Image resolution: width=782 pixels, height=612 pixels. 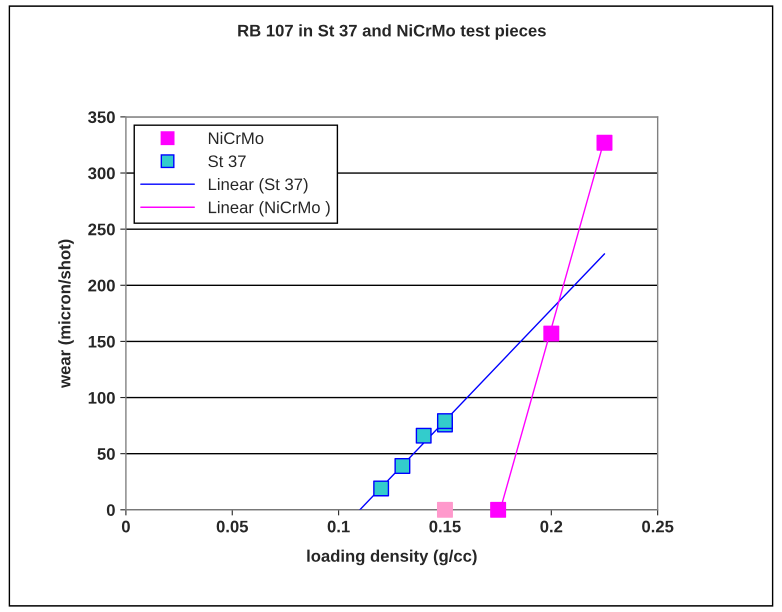 What do you see at coordinates (101, 230) in the screenshot?
I see `y-tick-label: 250` at bounding box center [101, 230].